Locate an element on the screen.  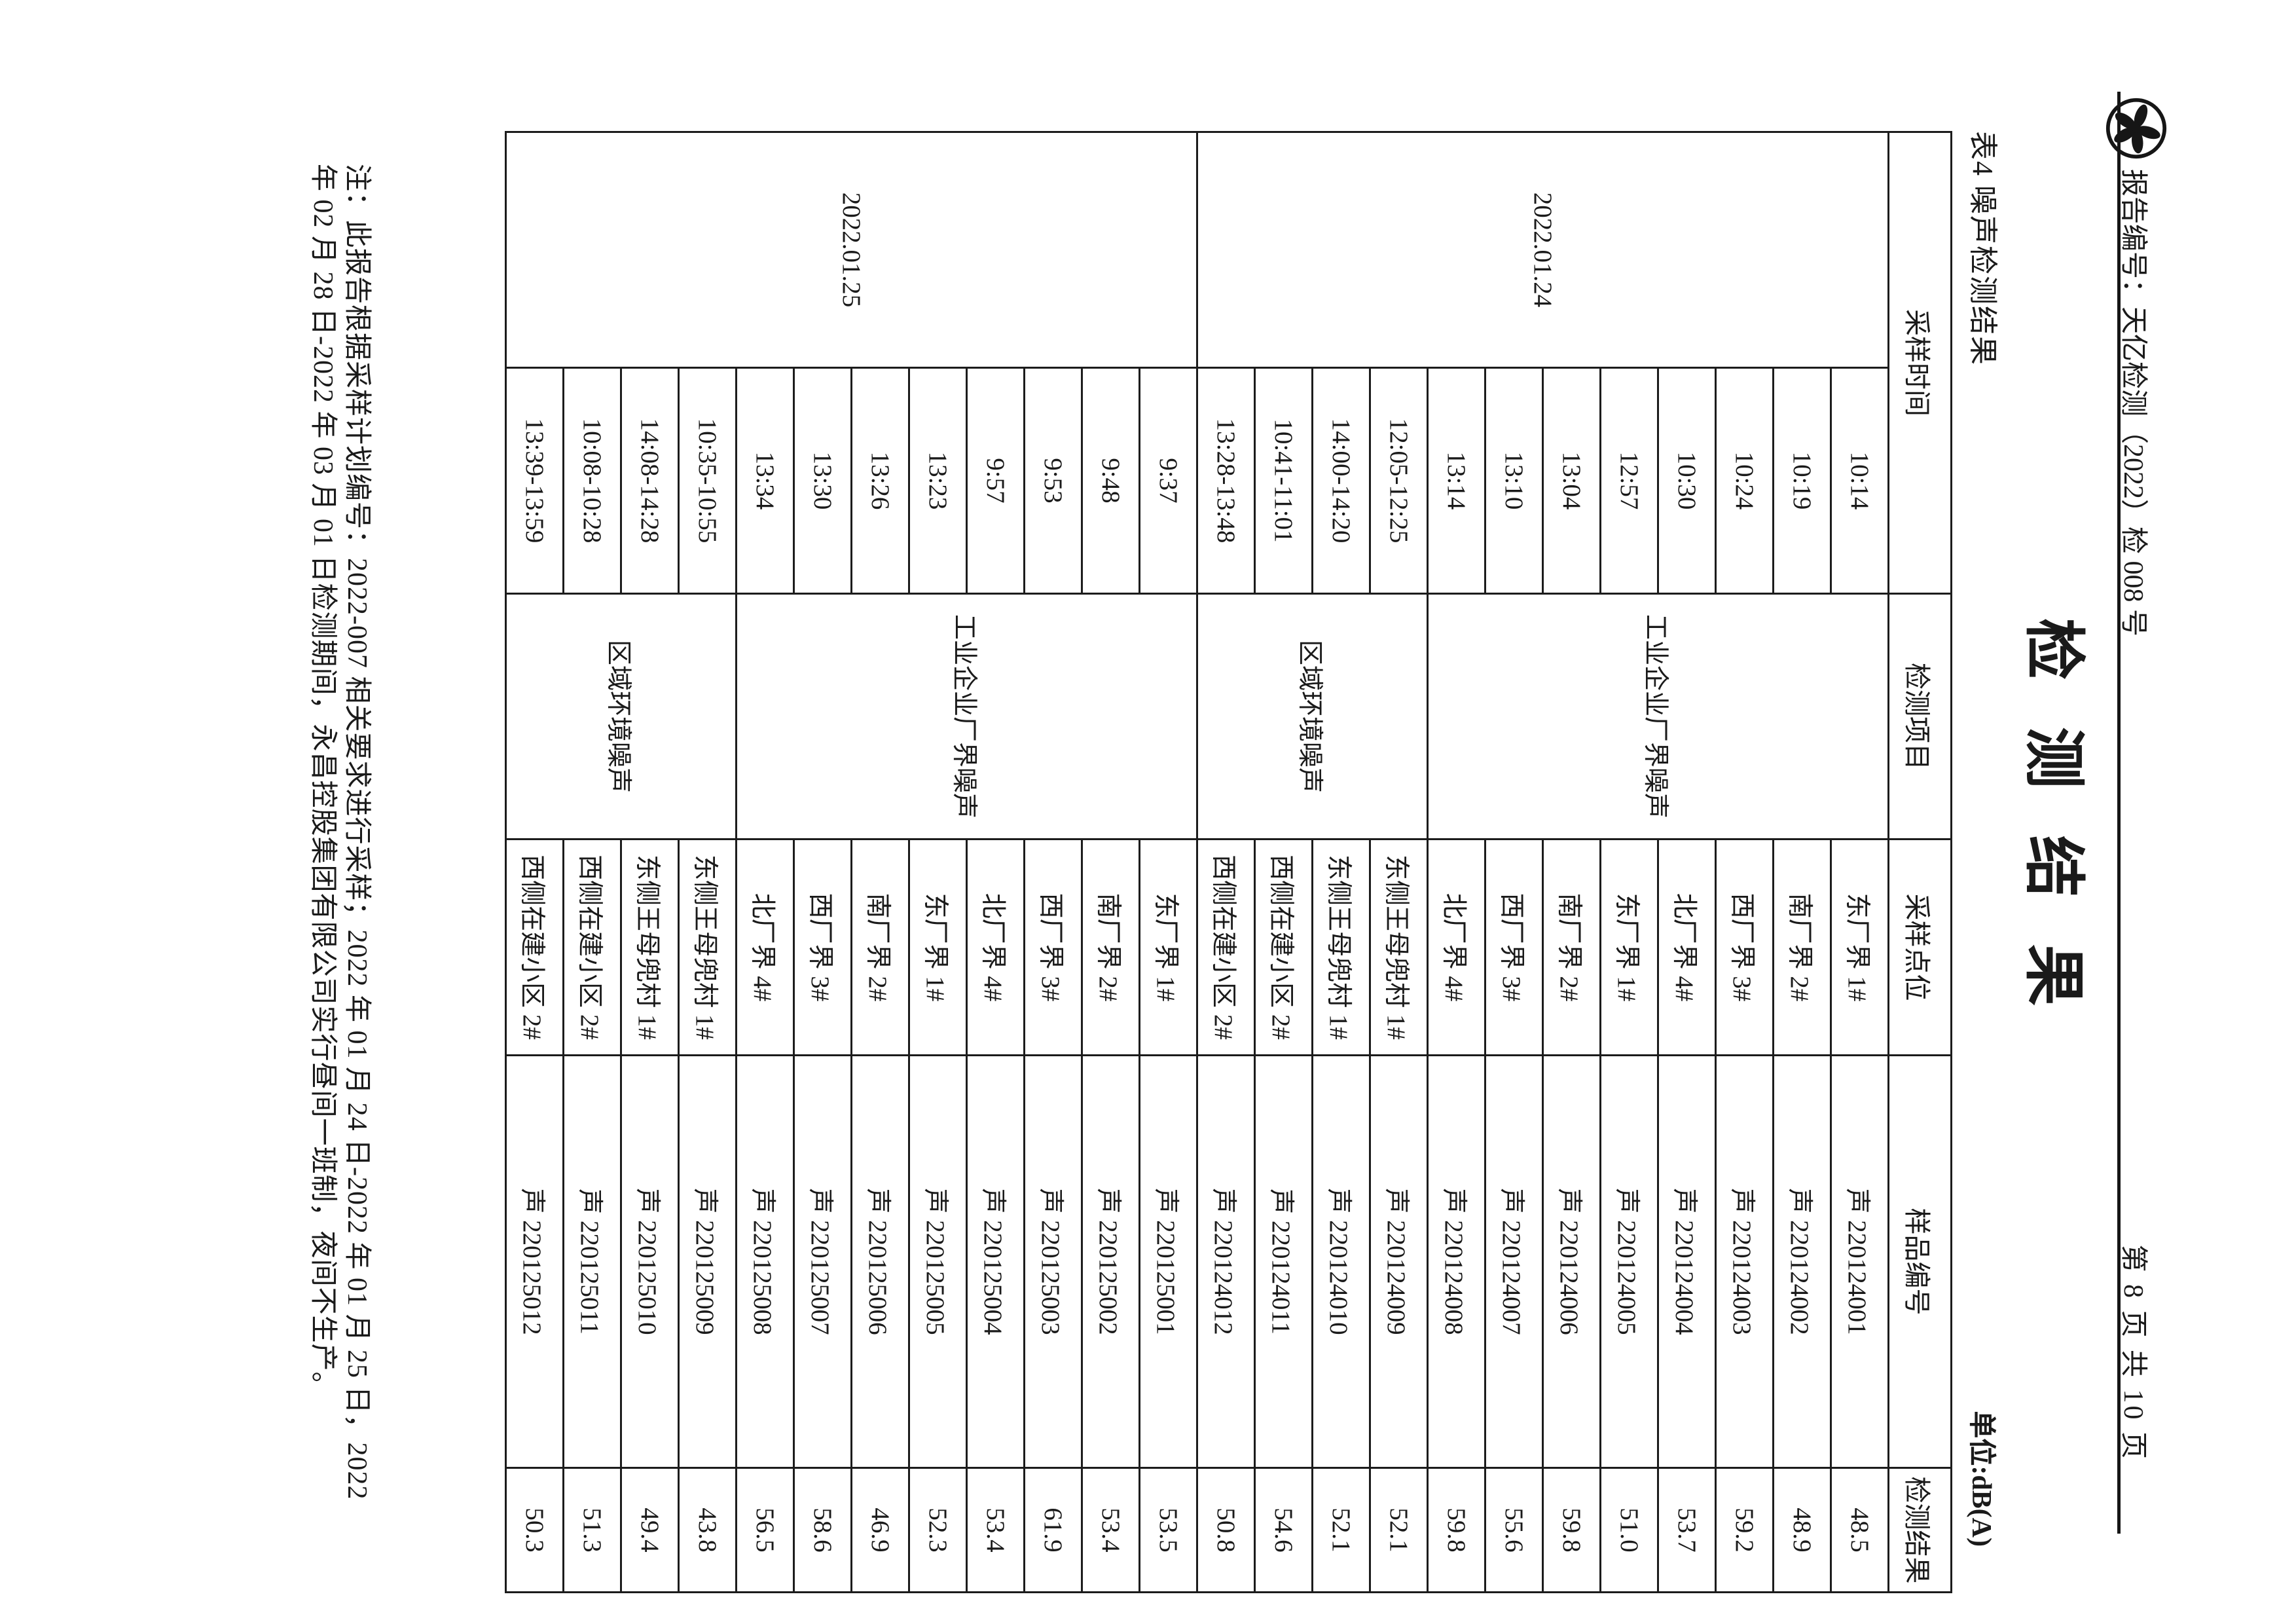
sample-id-cell: 声 220125002 is located at coordinates (1111, 1261).